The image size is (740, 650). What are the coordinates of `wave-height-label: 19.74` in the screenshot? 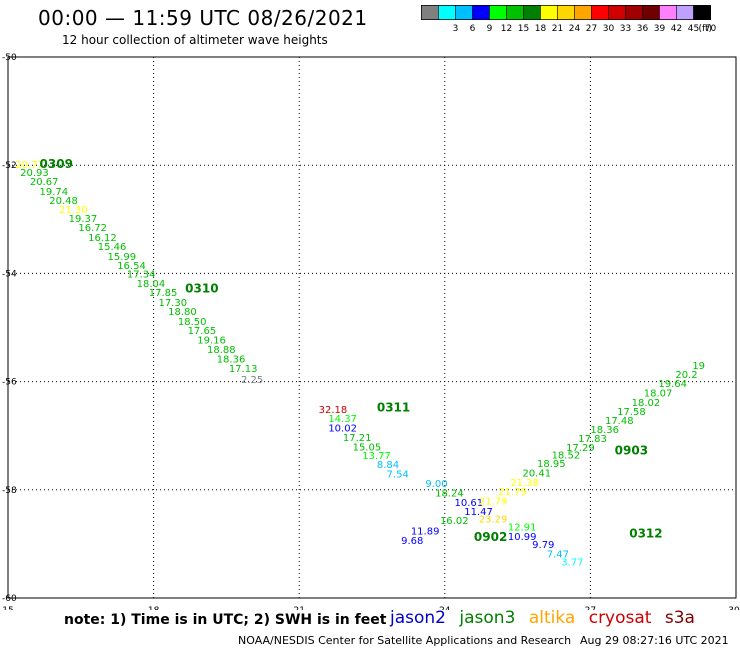 It's located at (54, 192).